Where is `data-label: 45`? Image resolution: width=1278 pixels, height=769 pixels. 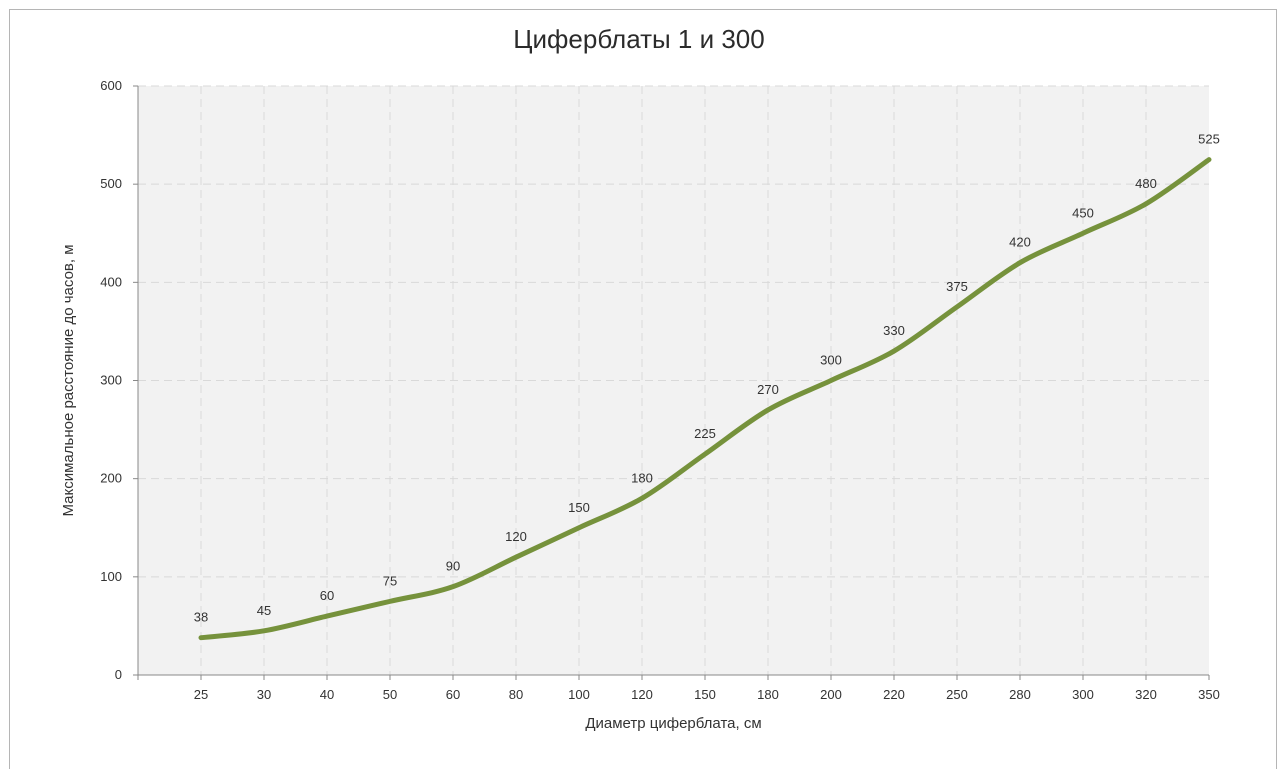
data-label: 45 is located at coordinates (264, 610).